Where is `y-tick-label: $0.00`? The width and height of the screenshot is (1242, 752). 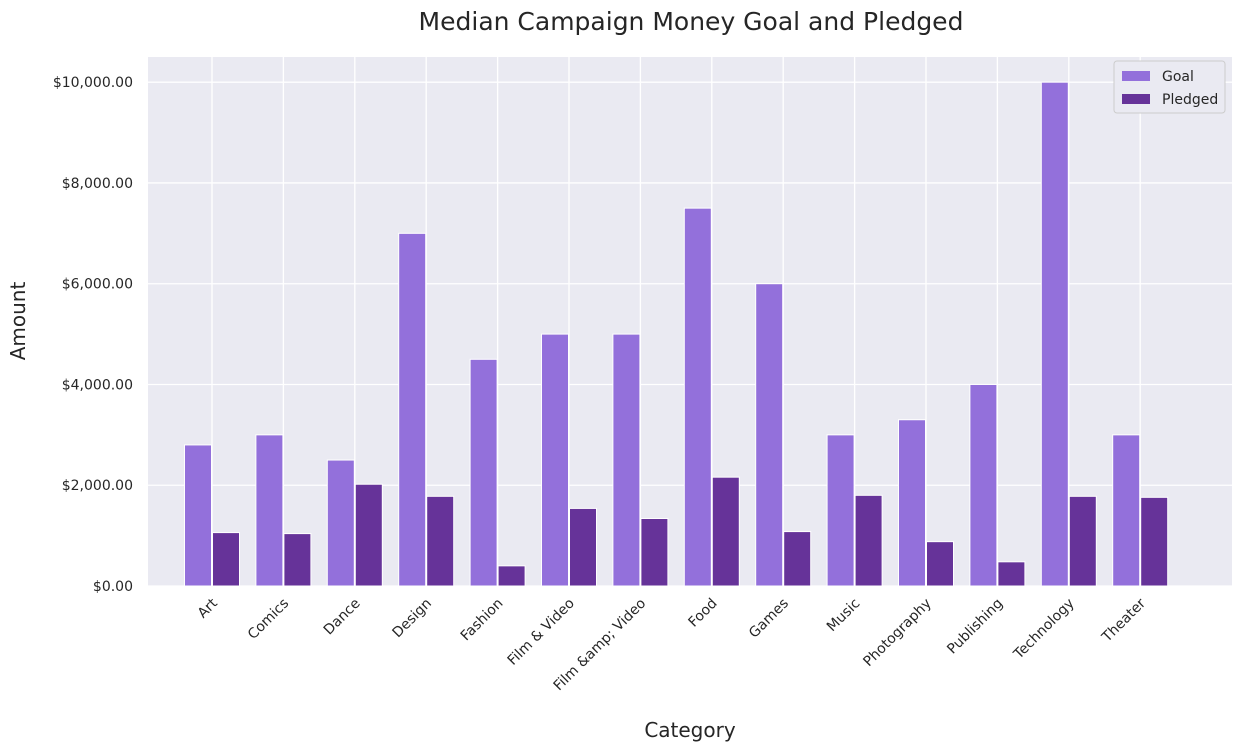 y-tick-label: $0.00 is located at coordinates (113, 587).